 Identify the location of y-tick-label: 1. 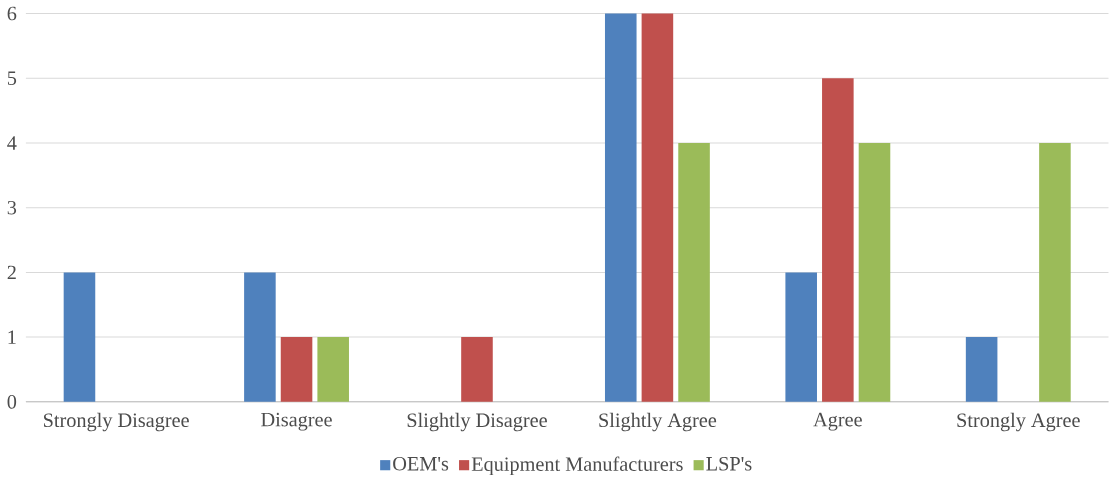
(12, 337).